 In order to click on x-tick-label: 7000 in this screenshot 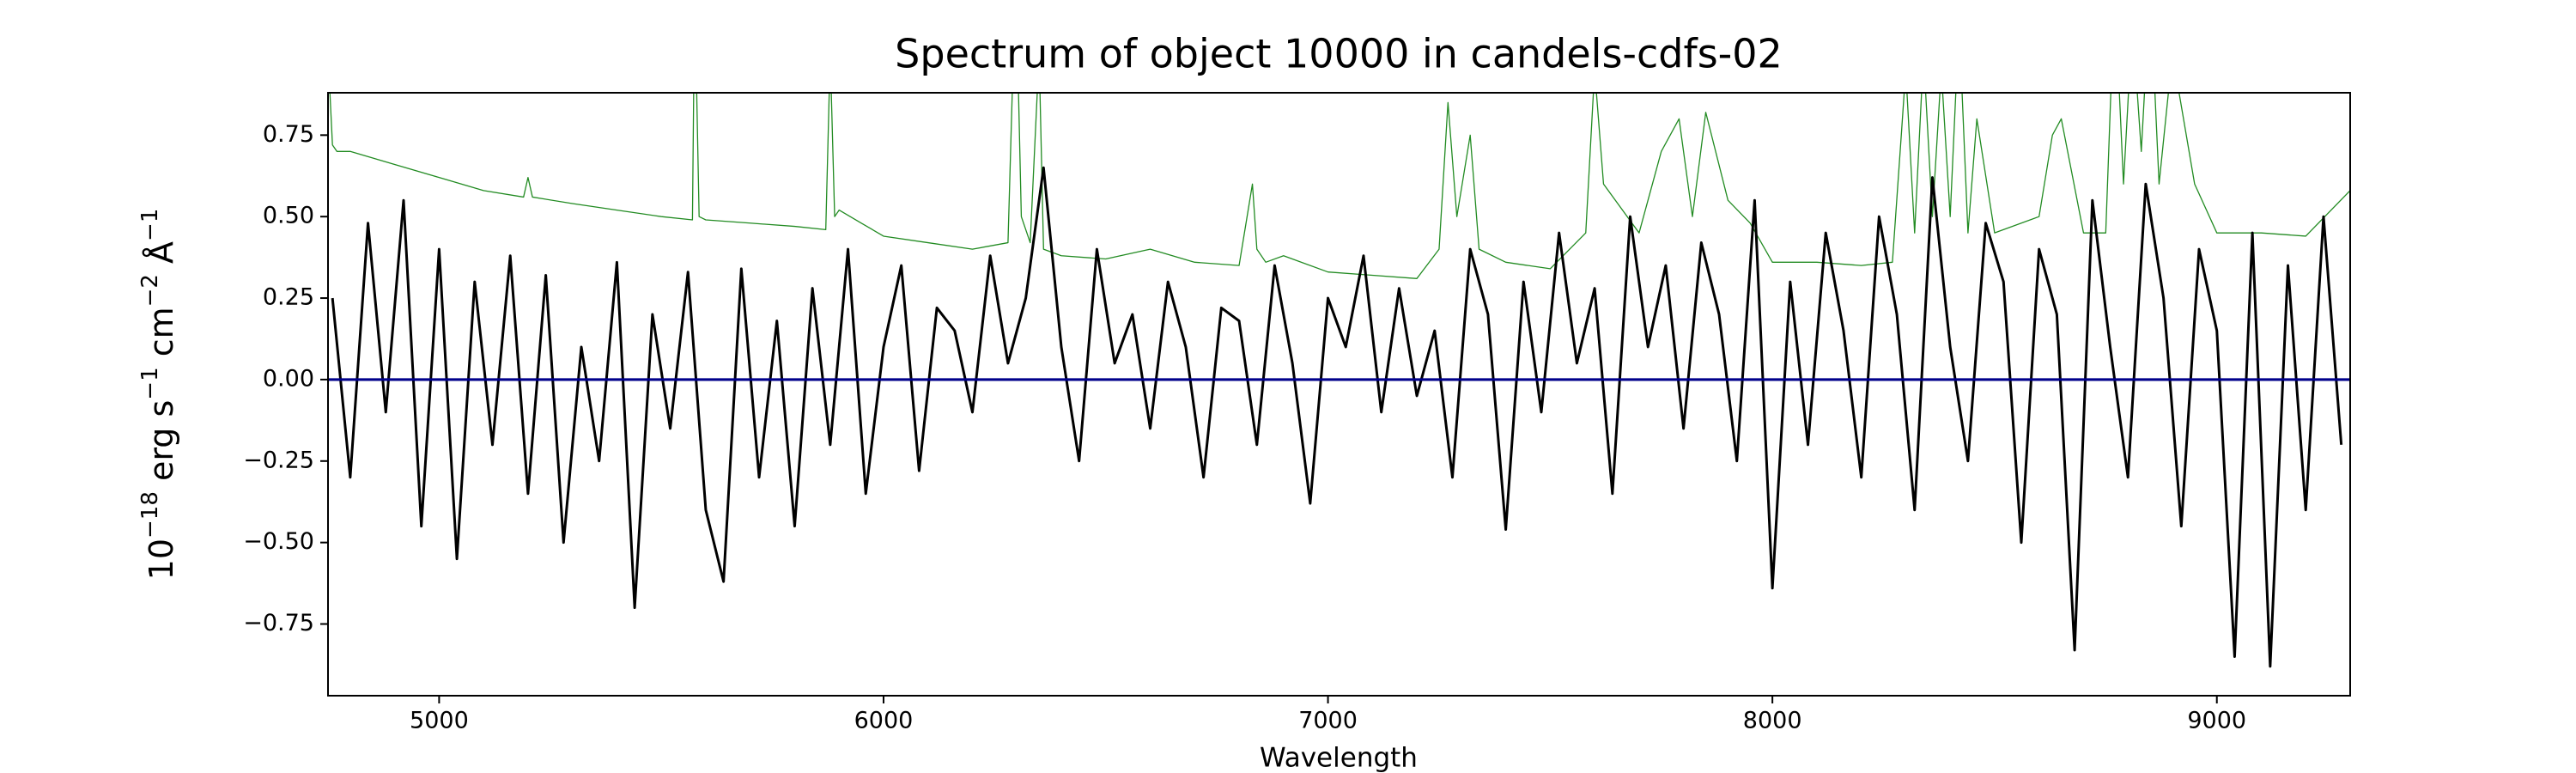, I will do `click(1328, 721)`.